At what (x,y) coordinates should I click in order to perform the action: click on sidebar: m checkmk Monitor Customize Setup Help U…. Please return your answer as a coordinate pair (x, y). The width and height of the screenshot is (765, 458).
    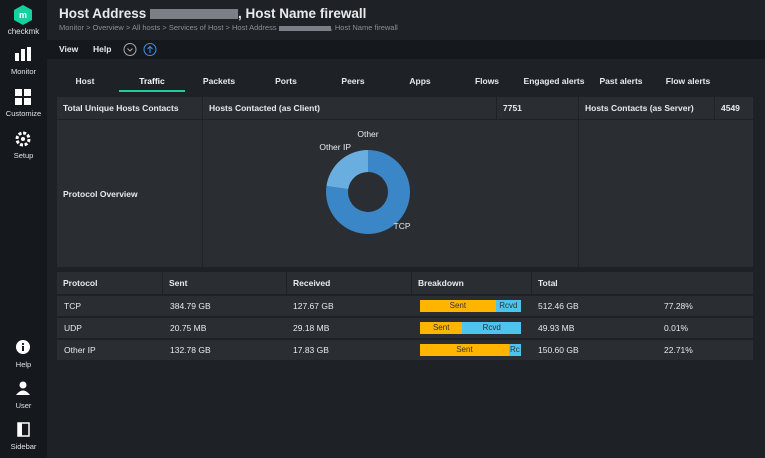
    Looking at the image, I should click on (23, 229).